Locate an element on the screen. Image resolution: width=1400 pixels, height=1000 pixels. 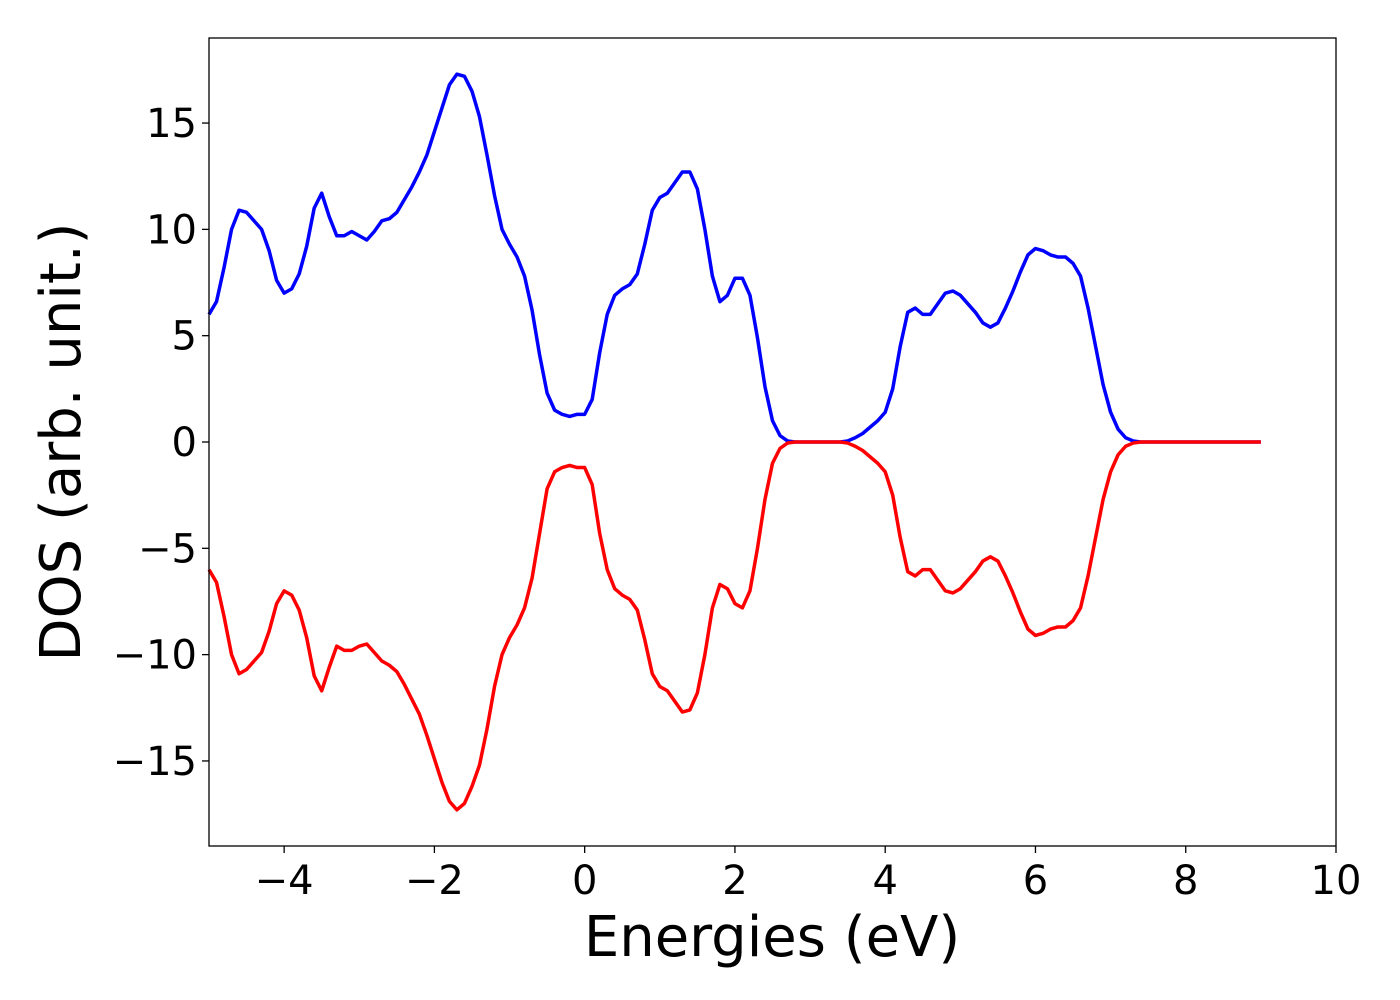
x-tick-label: 0 is located at coordinates (584, 881).